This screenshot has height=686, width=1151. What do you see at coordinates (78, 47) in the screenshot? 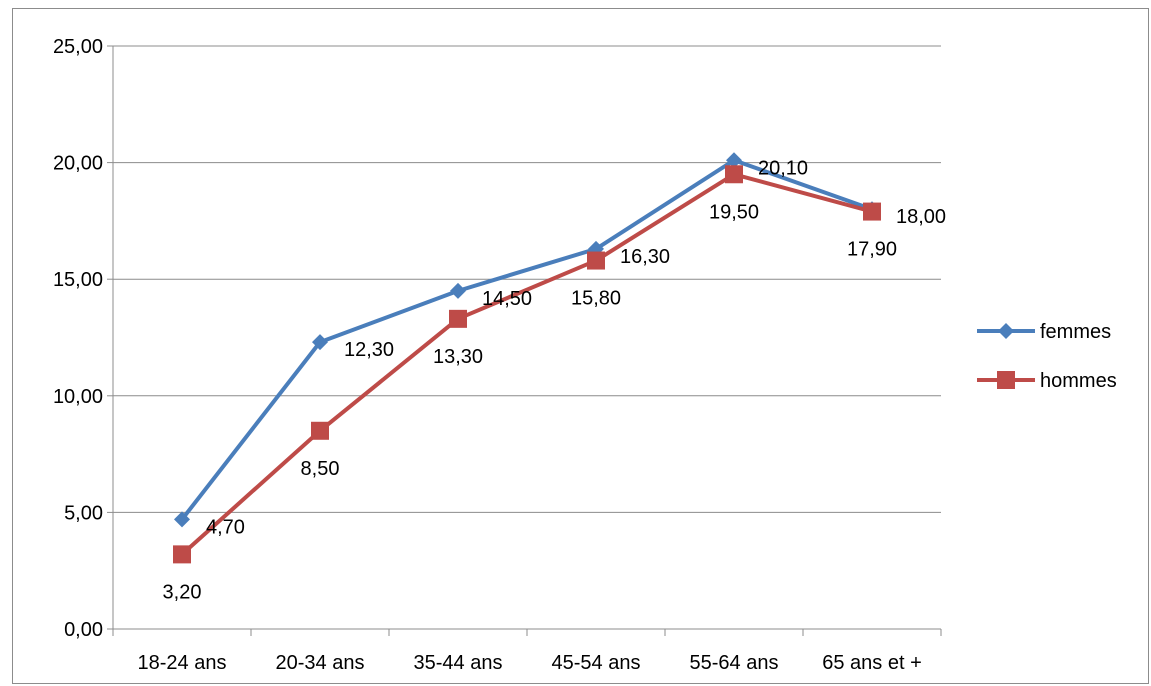
I see `y-tick-label: 25,00` at bounding box center [78, 47].